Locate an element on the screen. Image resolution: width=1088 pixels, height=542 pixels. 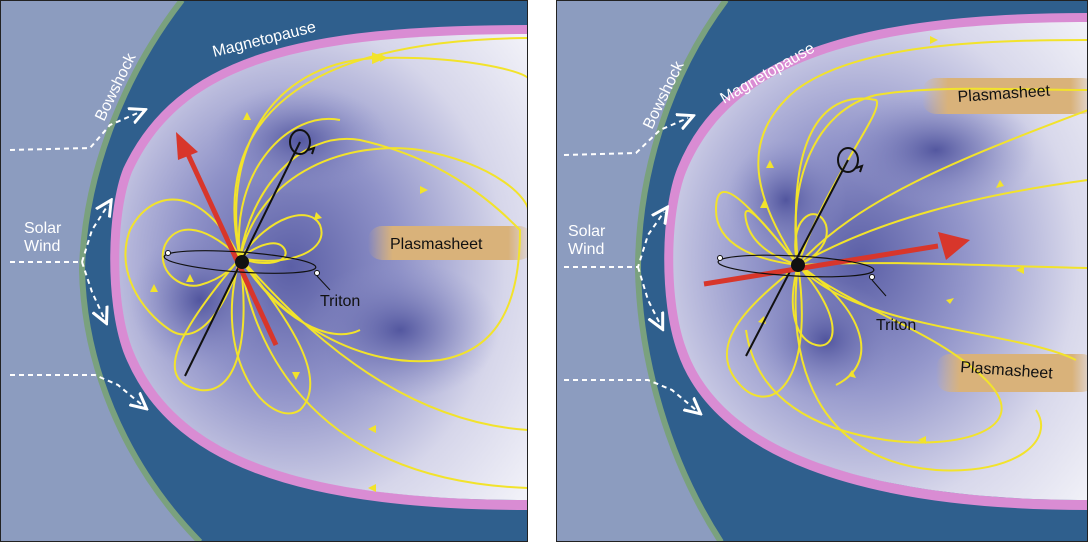
plasmasheet-label-upper: Plasmasheet is located at coordinates (1004, 94).